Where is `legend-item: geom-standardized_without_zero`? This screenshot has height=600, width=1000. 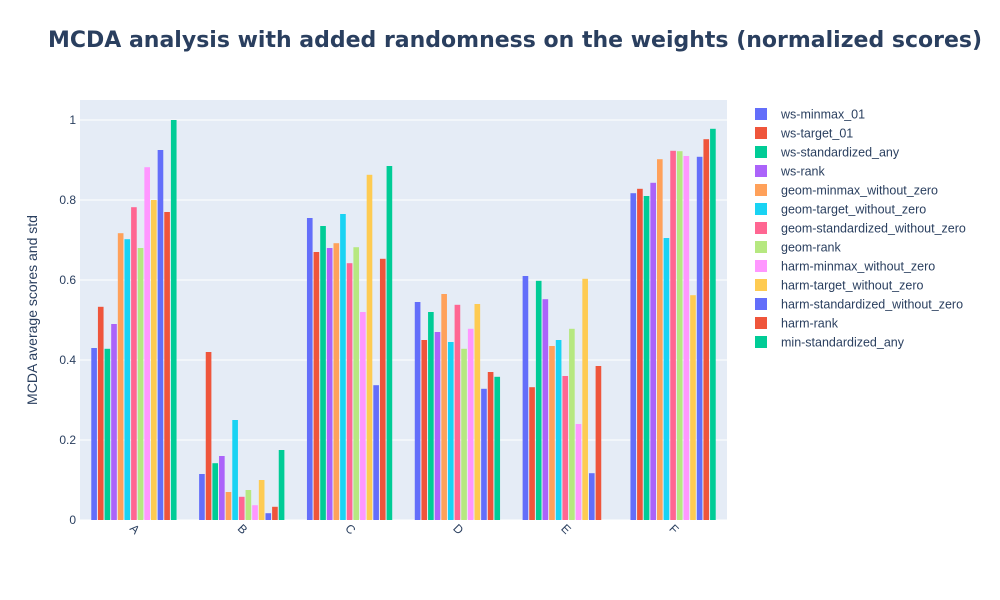 legend-item: geom-standardized_without_zero is located at coordinates (860, 229).